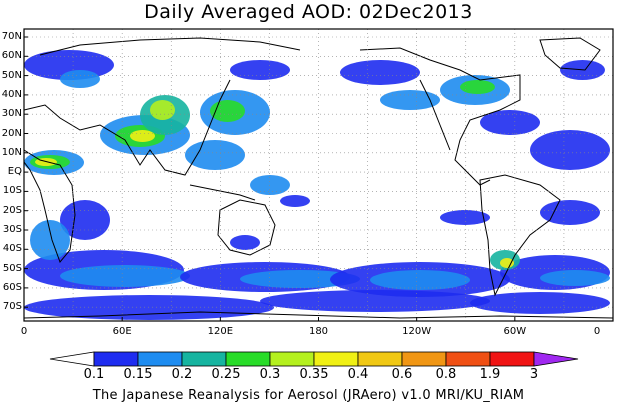  What do you see at coordinates (14, 172) in the screenshot?
I see `lat-label: EQ` at bounding box center [14, 172].